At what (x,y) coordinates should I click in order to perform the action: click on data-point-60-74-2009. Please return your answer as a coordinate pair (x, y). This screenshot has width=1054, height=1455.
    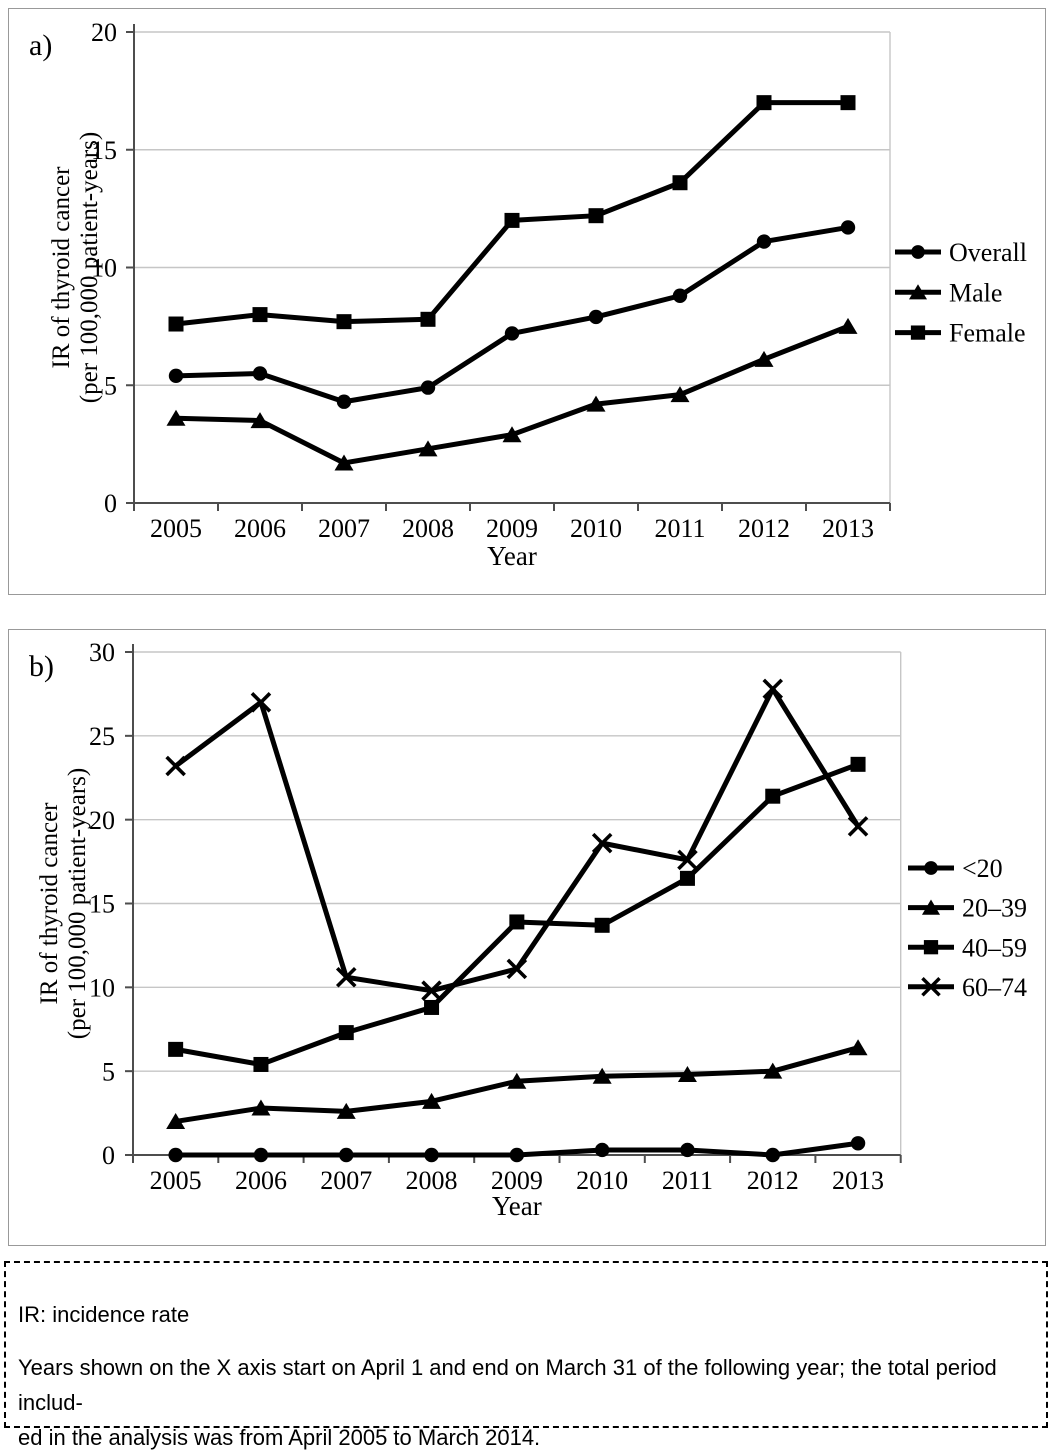
    Looking at the image, I should click on (517, 969).